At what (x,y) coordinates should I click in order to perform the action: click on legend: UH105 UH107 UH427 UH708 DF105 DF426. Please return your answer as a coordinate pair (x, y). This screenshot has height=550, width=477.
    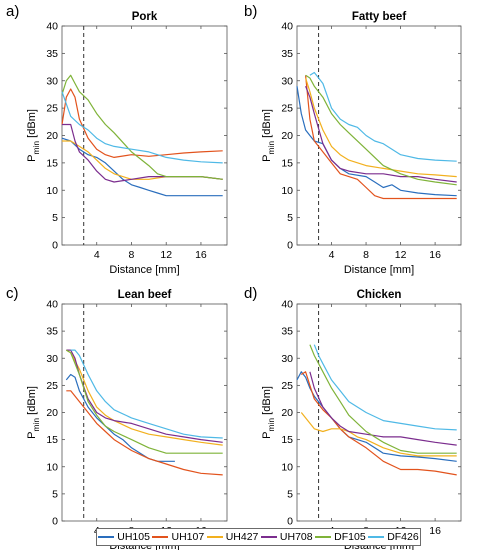
    Looking at the image, I should click on (258, 537).